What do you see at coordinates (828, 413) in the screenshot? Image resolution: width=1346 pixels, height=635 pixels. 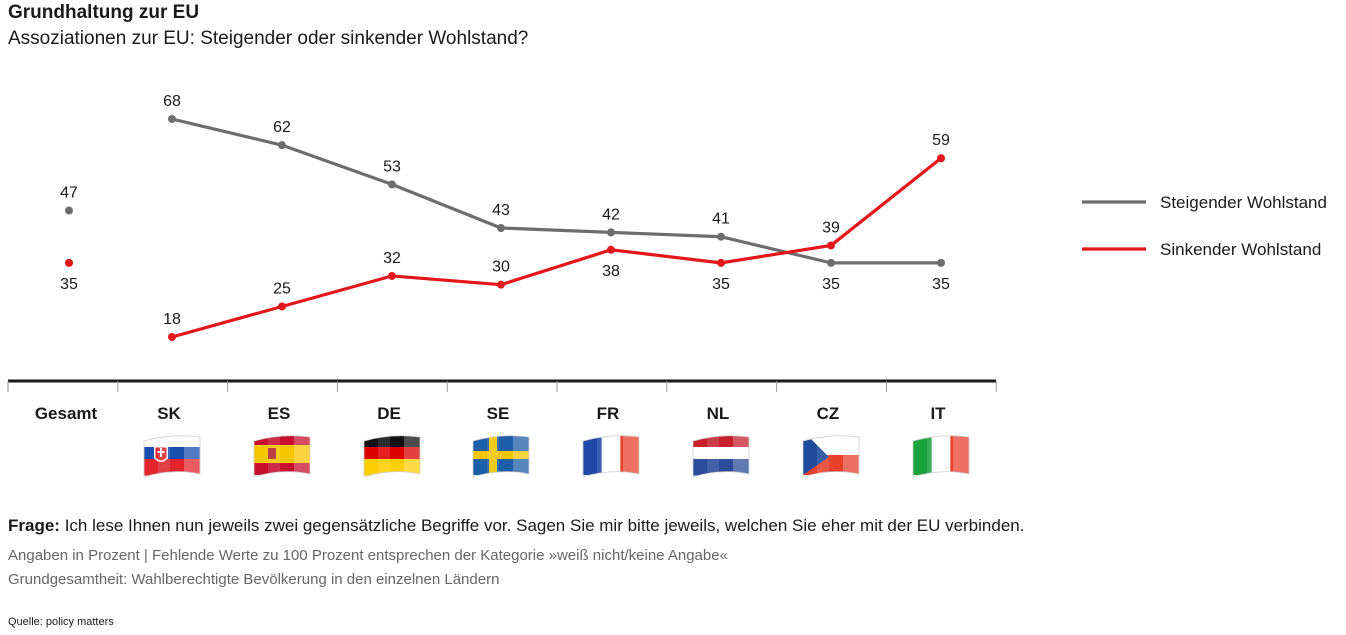 I see `x-tick-label-cz: CZ` at bounding box center [828, 413].